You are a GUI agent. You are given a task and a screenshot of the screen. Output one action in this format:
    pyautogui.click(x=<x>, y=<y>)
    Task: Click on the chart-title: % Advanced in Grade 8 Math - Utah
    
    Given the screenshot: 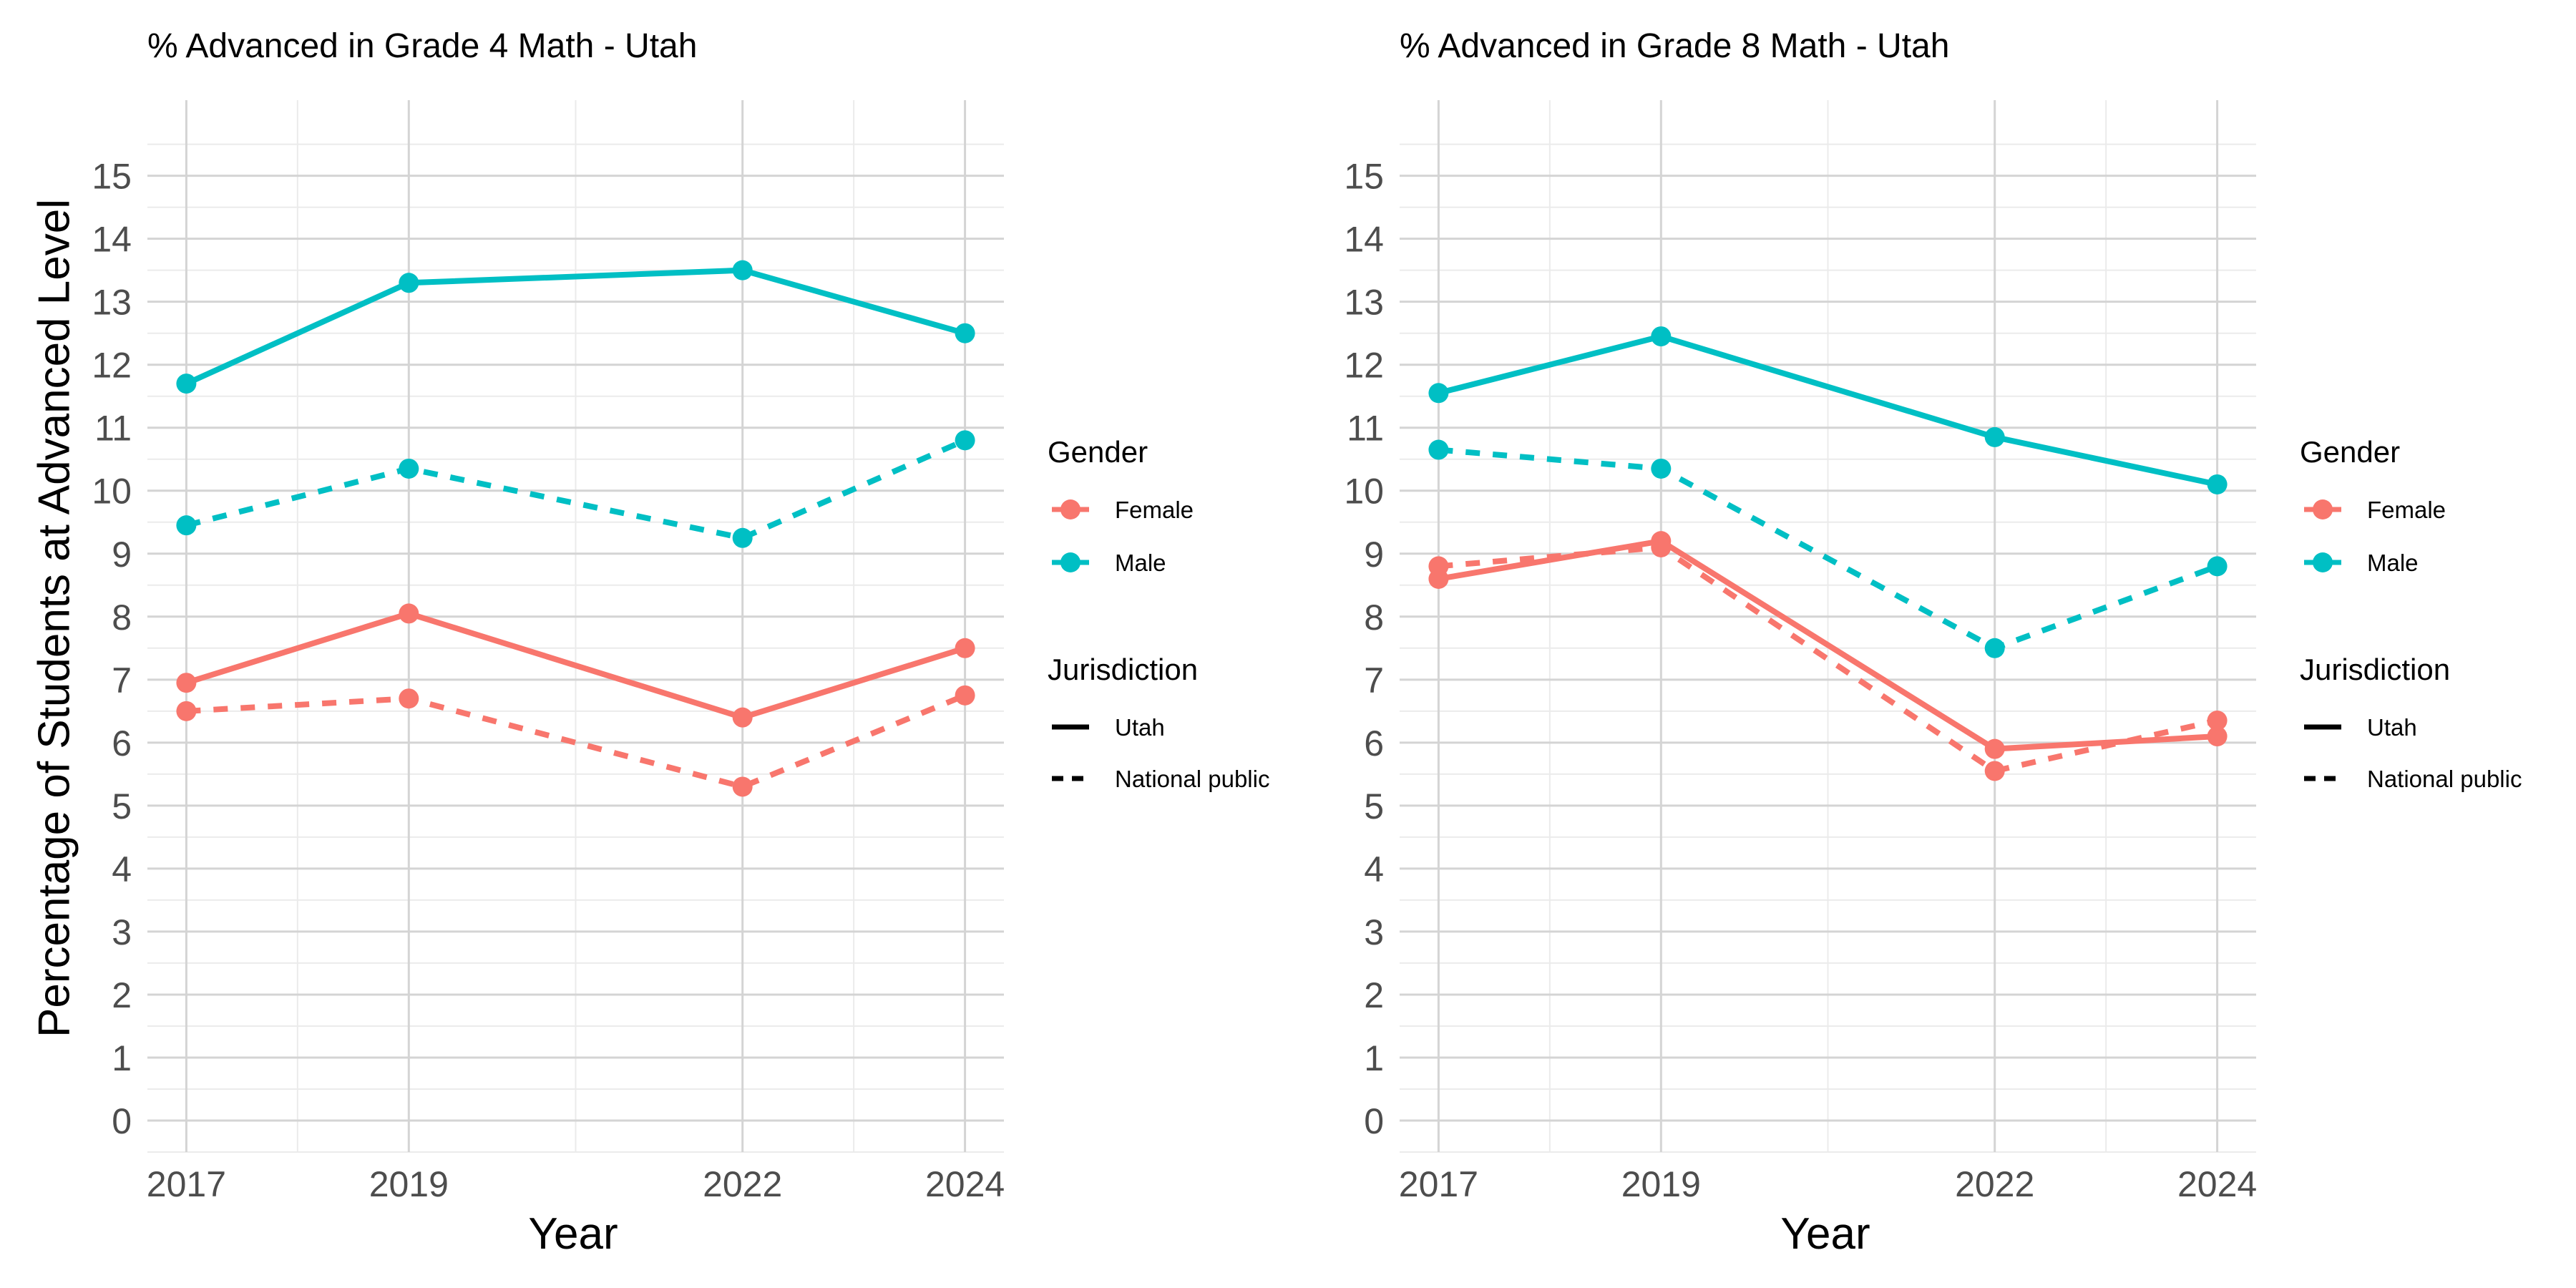 What is the action you would take?
    pyautogui.click(x=1674, y=46)
    